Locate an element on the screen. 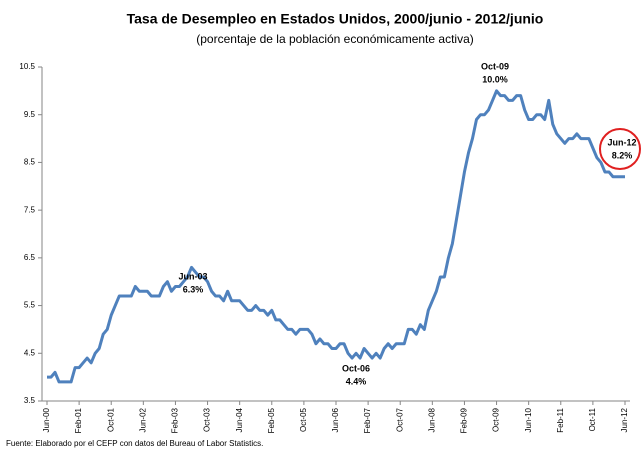 The image size is (643, 456). x-tick-label: Feb-01 is located at coordinates (78, 420).